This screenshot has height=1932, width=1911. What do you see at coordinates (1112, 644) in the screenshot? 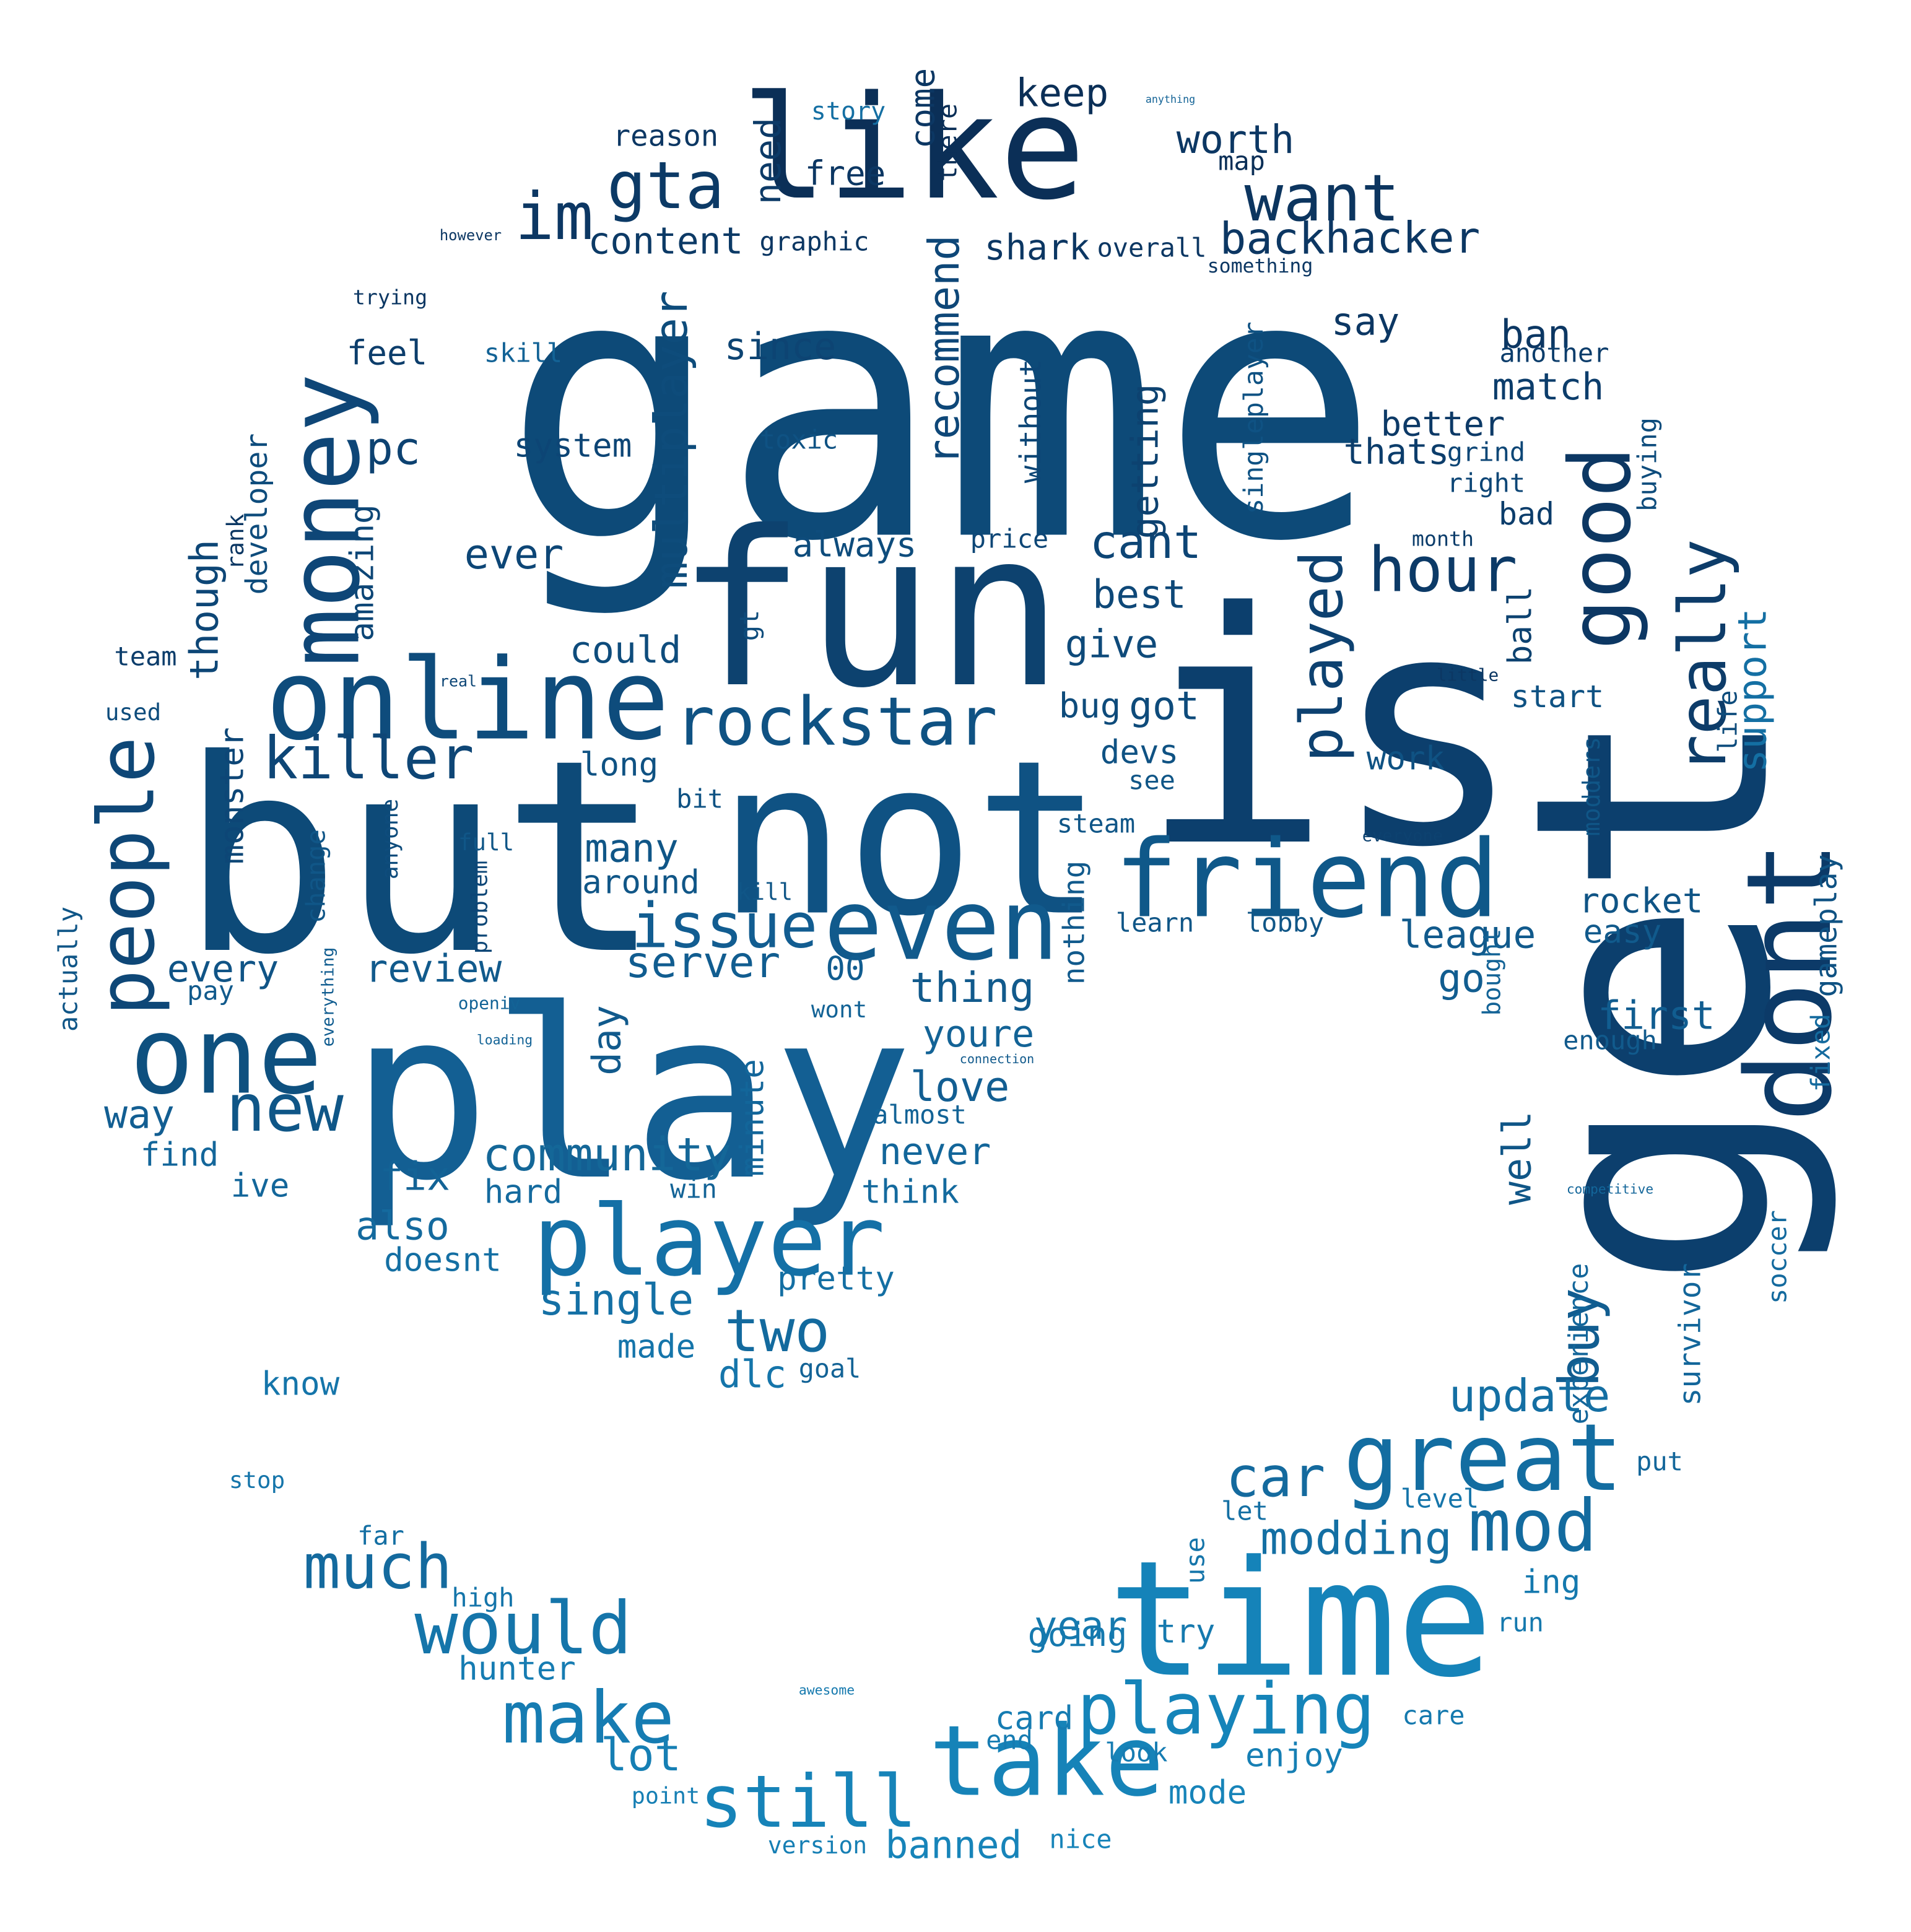
I see `word-give: give` at bounding box center [1112, 644].